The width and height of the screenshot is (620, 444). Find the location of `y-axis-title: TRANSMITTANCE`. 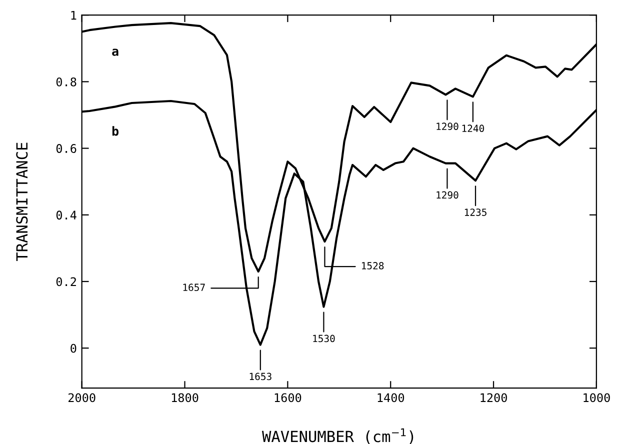

y-axis-title: TRANSMITTANCE is located at coordinates (22, 202).